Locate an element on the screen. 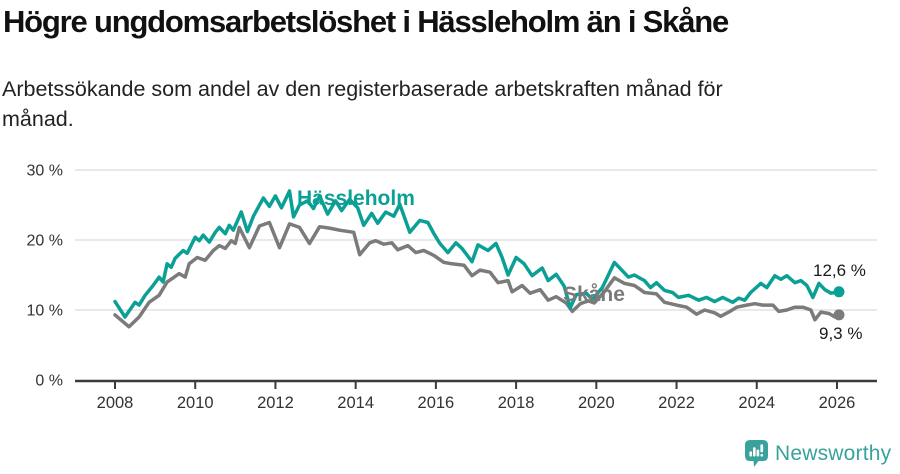  series-end-dot-skåne is located at coordinates (839, 315).